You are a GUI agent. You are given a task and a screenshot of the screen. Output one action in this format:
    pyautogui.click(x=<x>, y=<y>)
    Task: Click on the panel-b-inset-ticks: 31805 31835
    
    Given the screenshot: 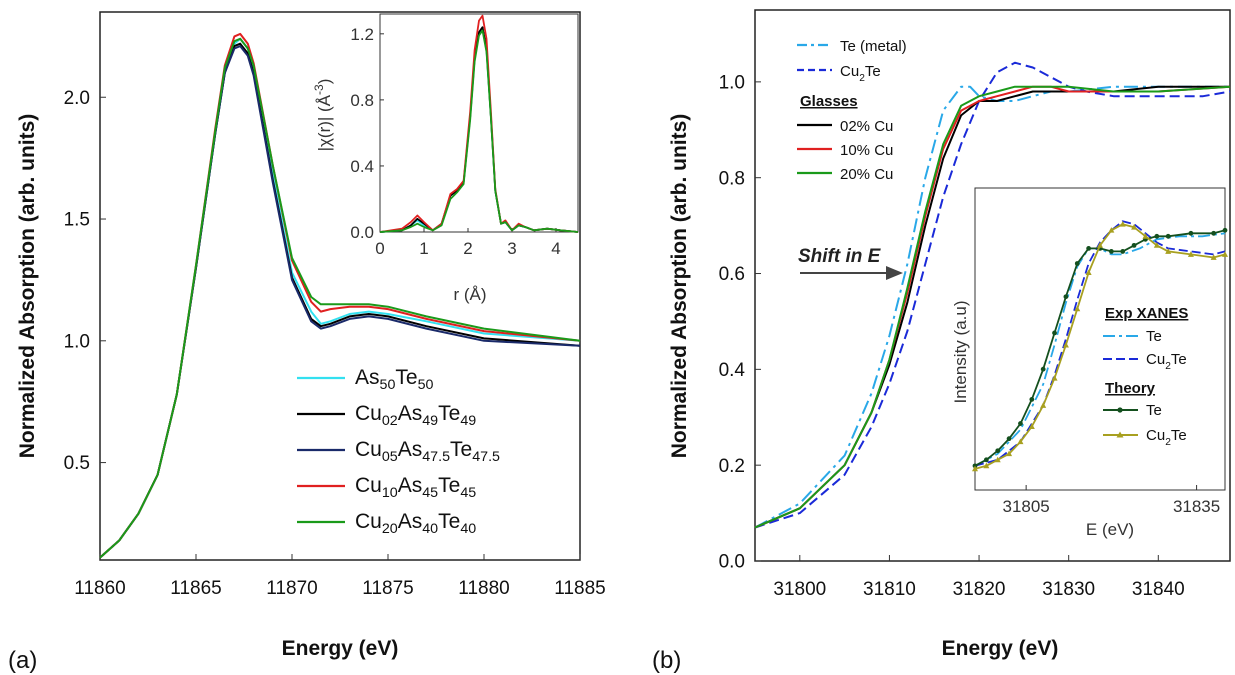 What is the action you would take?
    pyautogui.click(x=1111, y=500)
    